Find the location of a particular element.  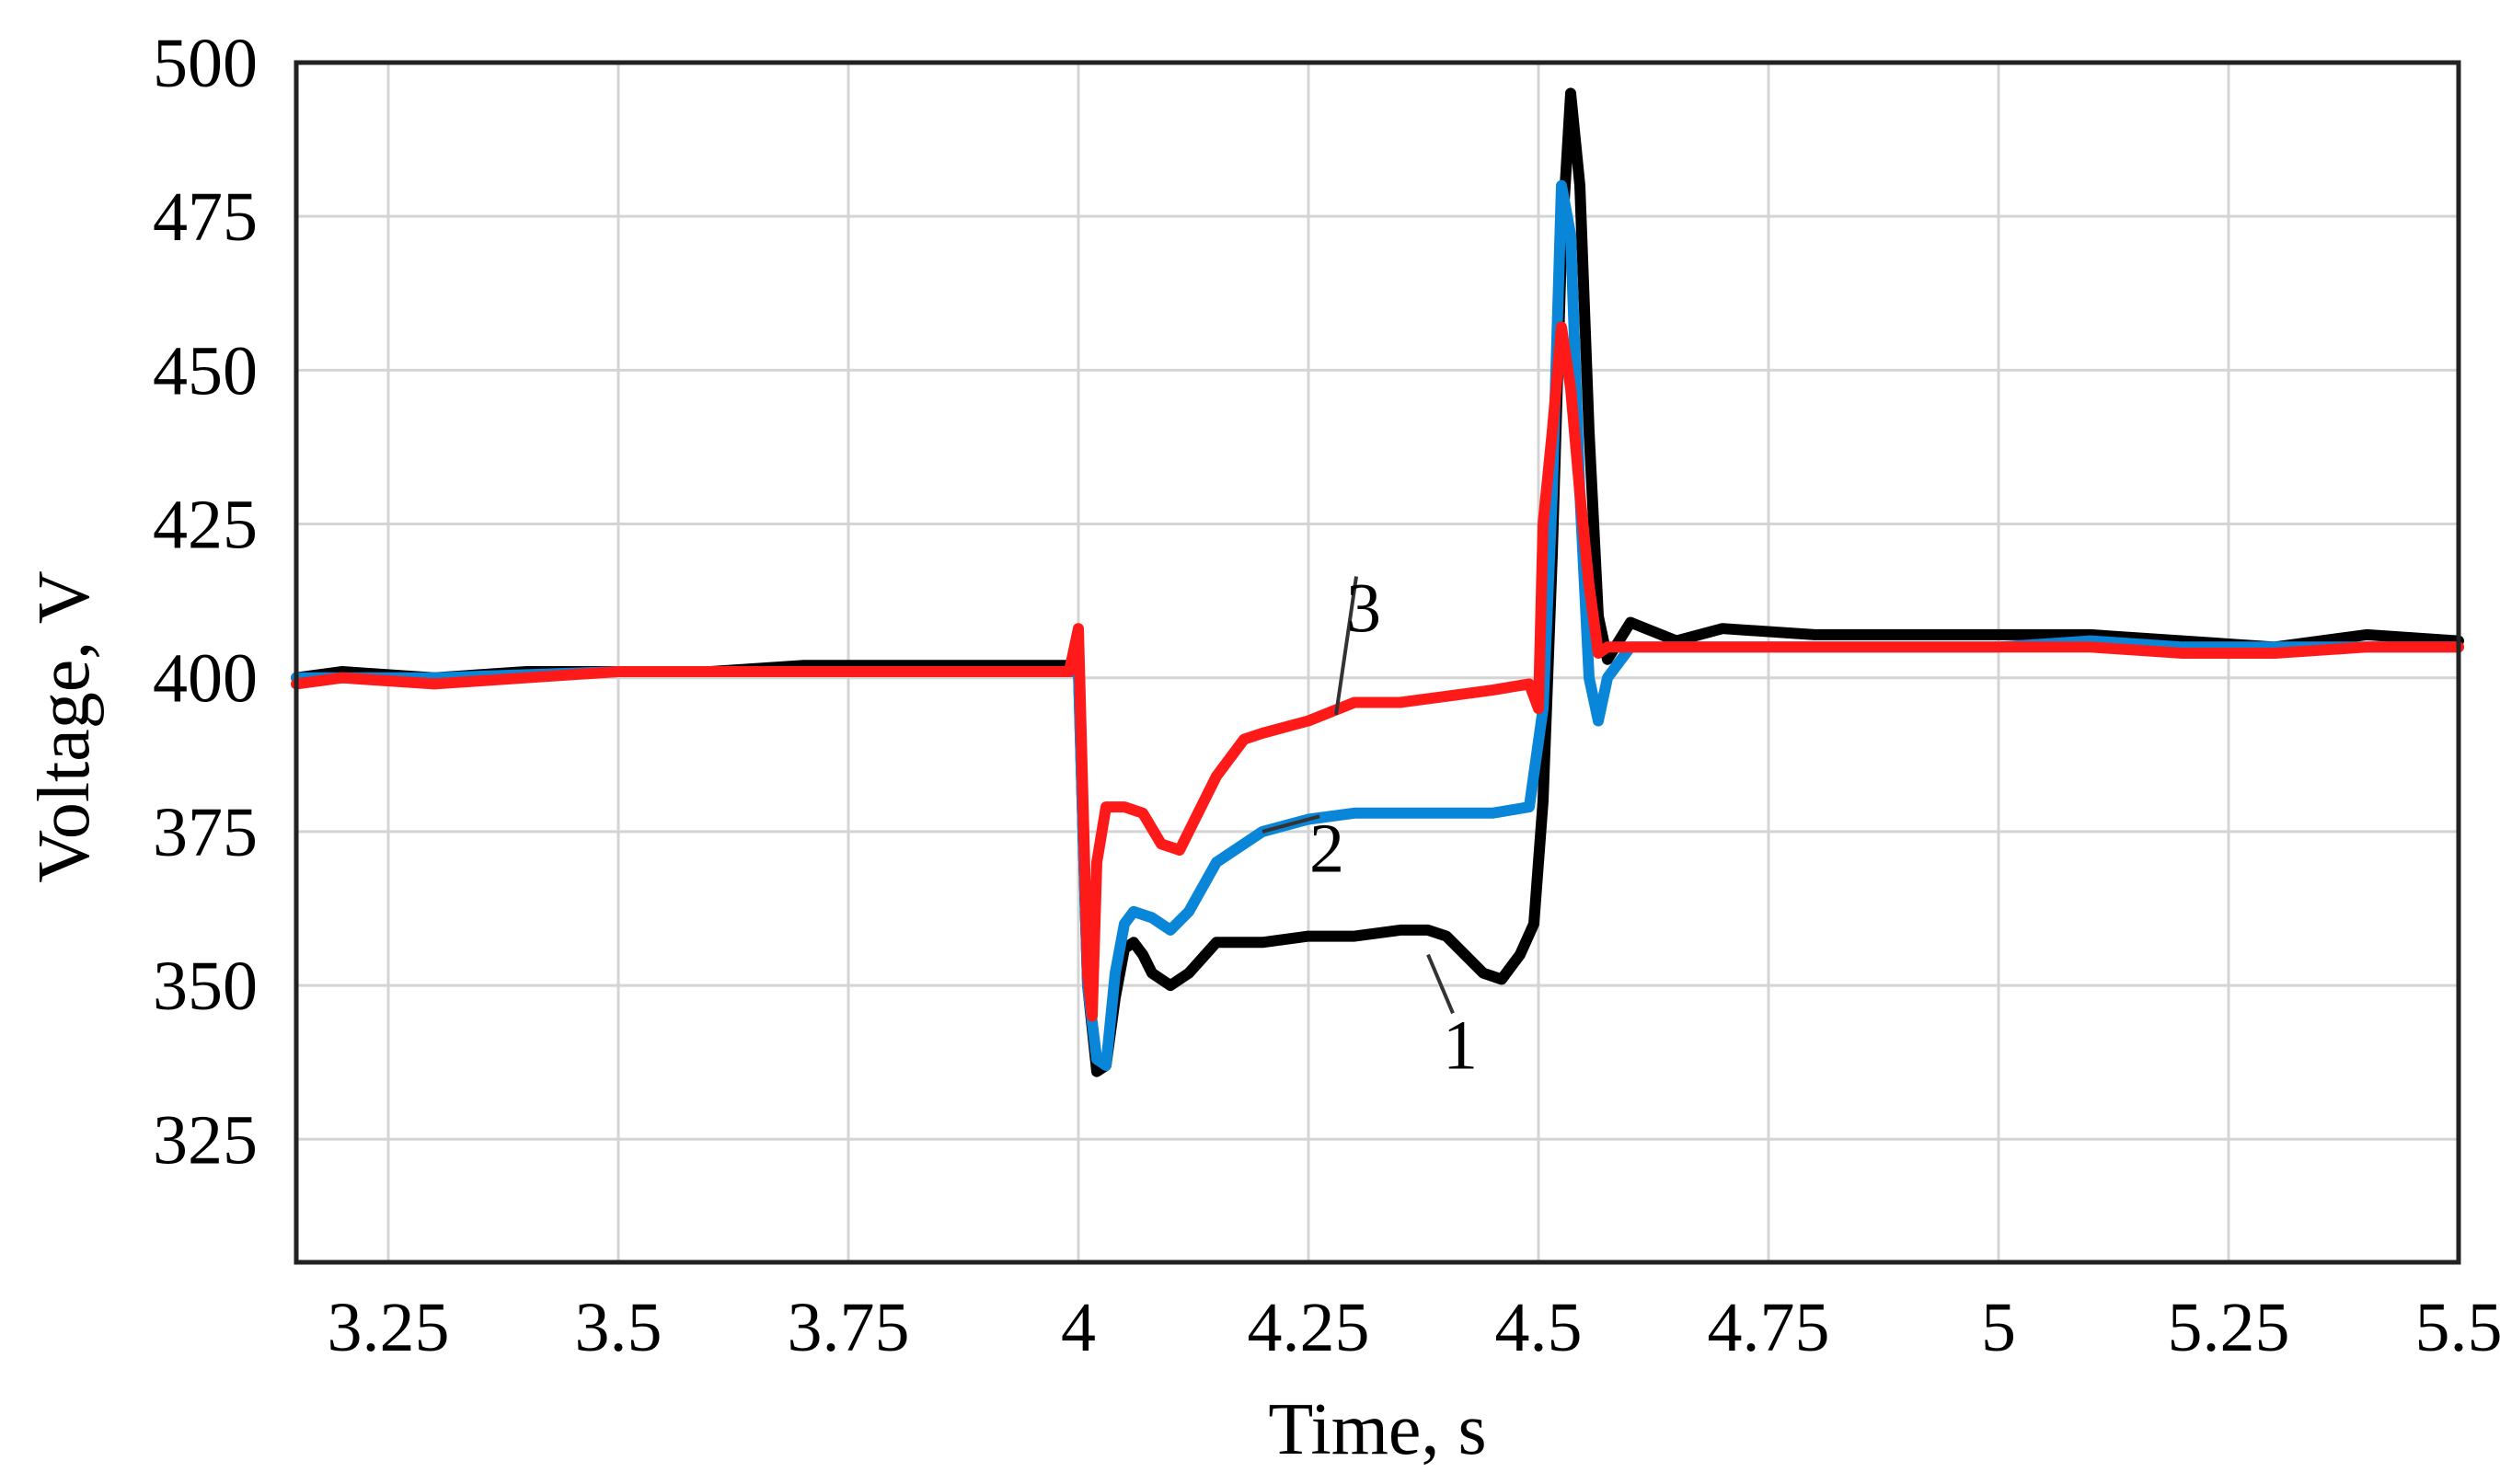

y-tick-label: 450 is located at coordinates (205, 370).